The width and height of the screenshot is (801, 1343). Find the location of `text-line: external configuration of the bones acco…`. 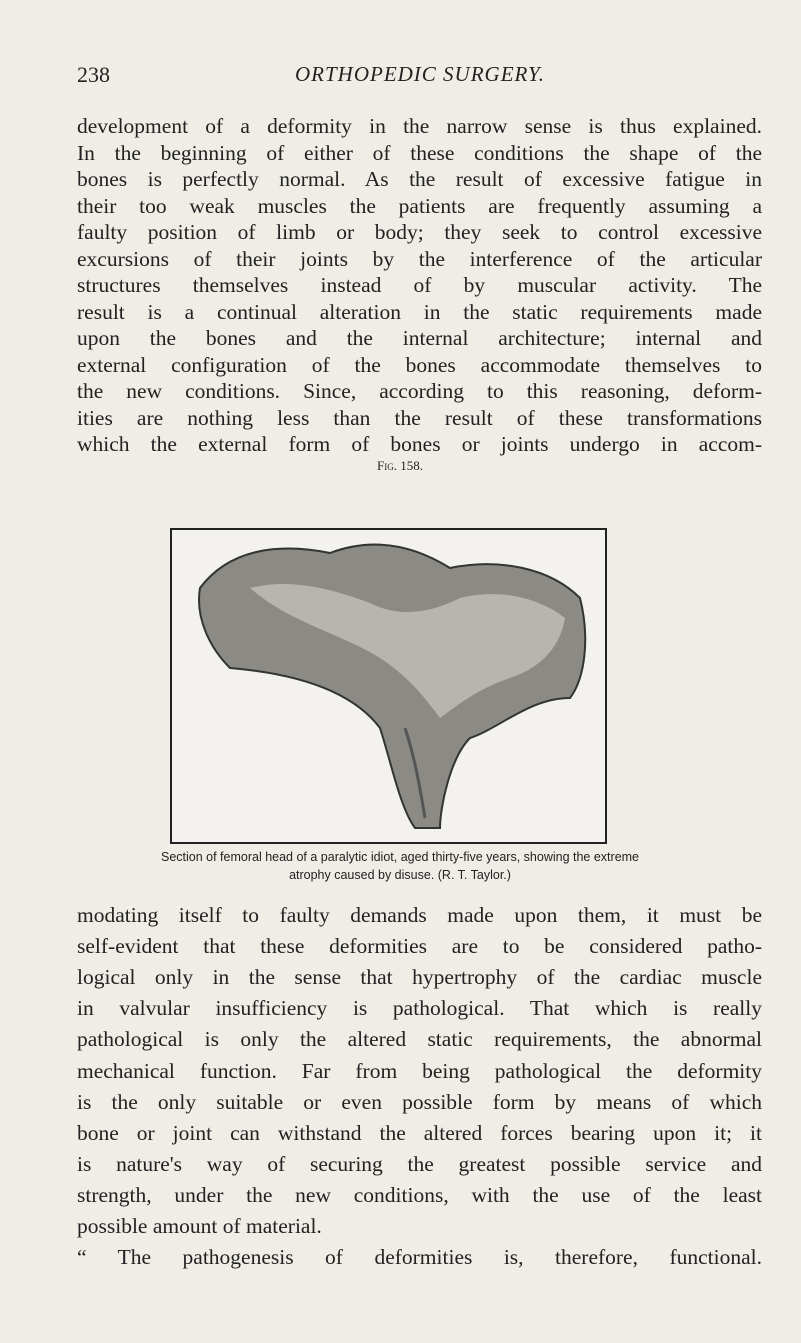

text-line: external configuration of the bones acco… is located at coordinates (419, 364).